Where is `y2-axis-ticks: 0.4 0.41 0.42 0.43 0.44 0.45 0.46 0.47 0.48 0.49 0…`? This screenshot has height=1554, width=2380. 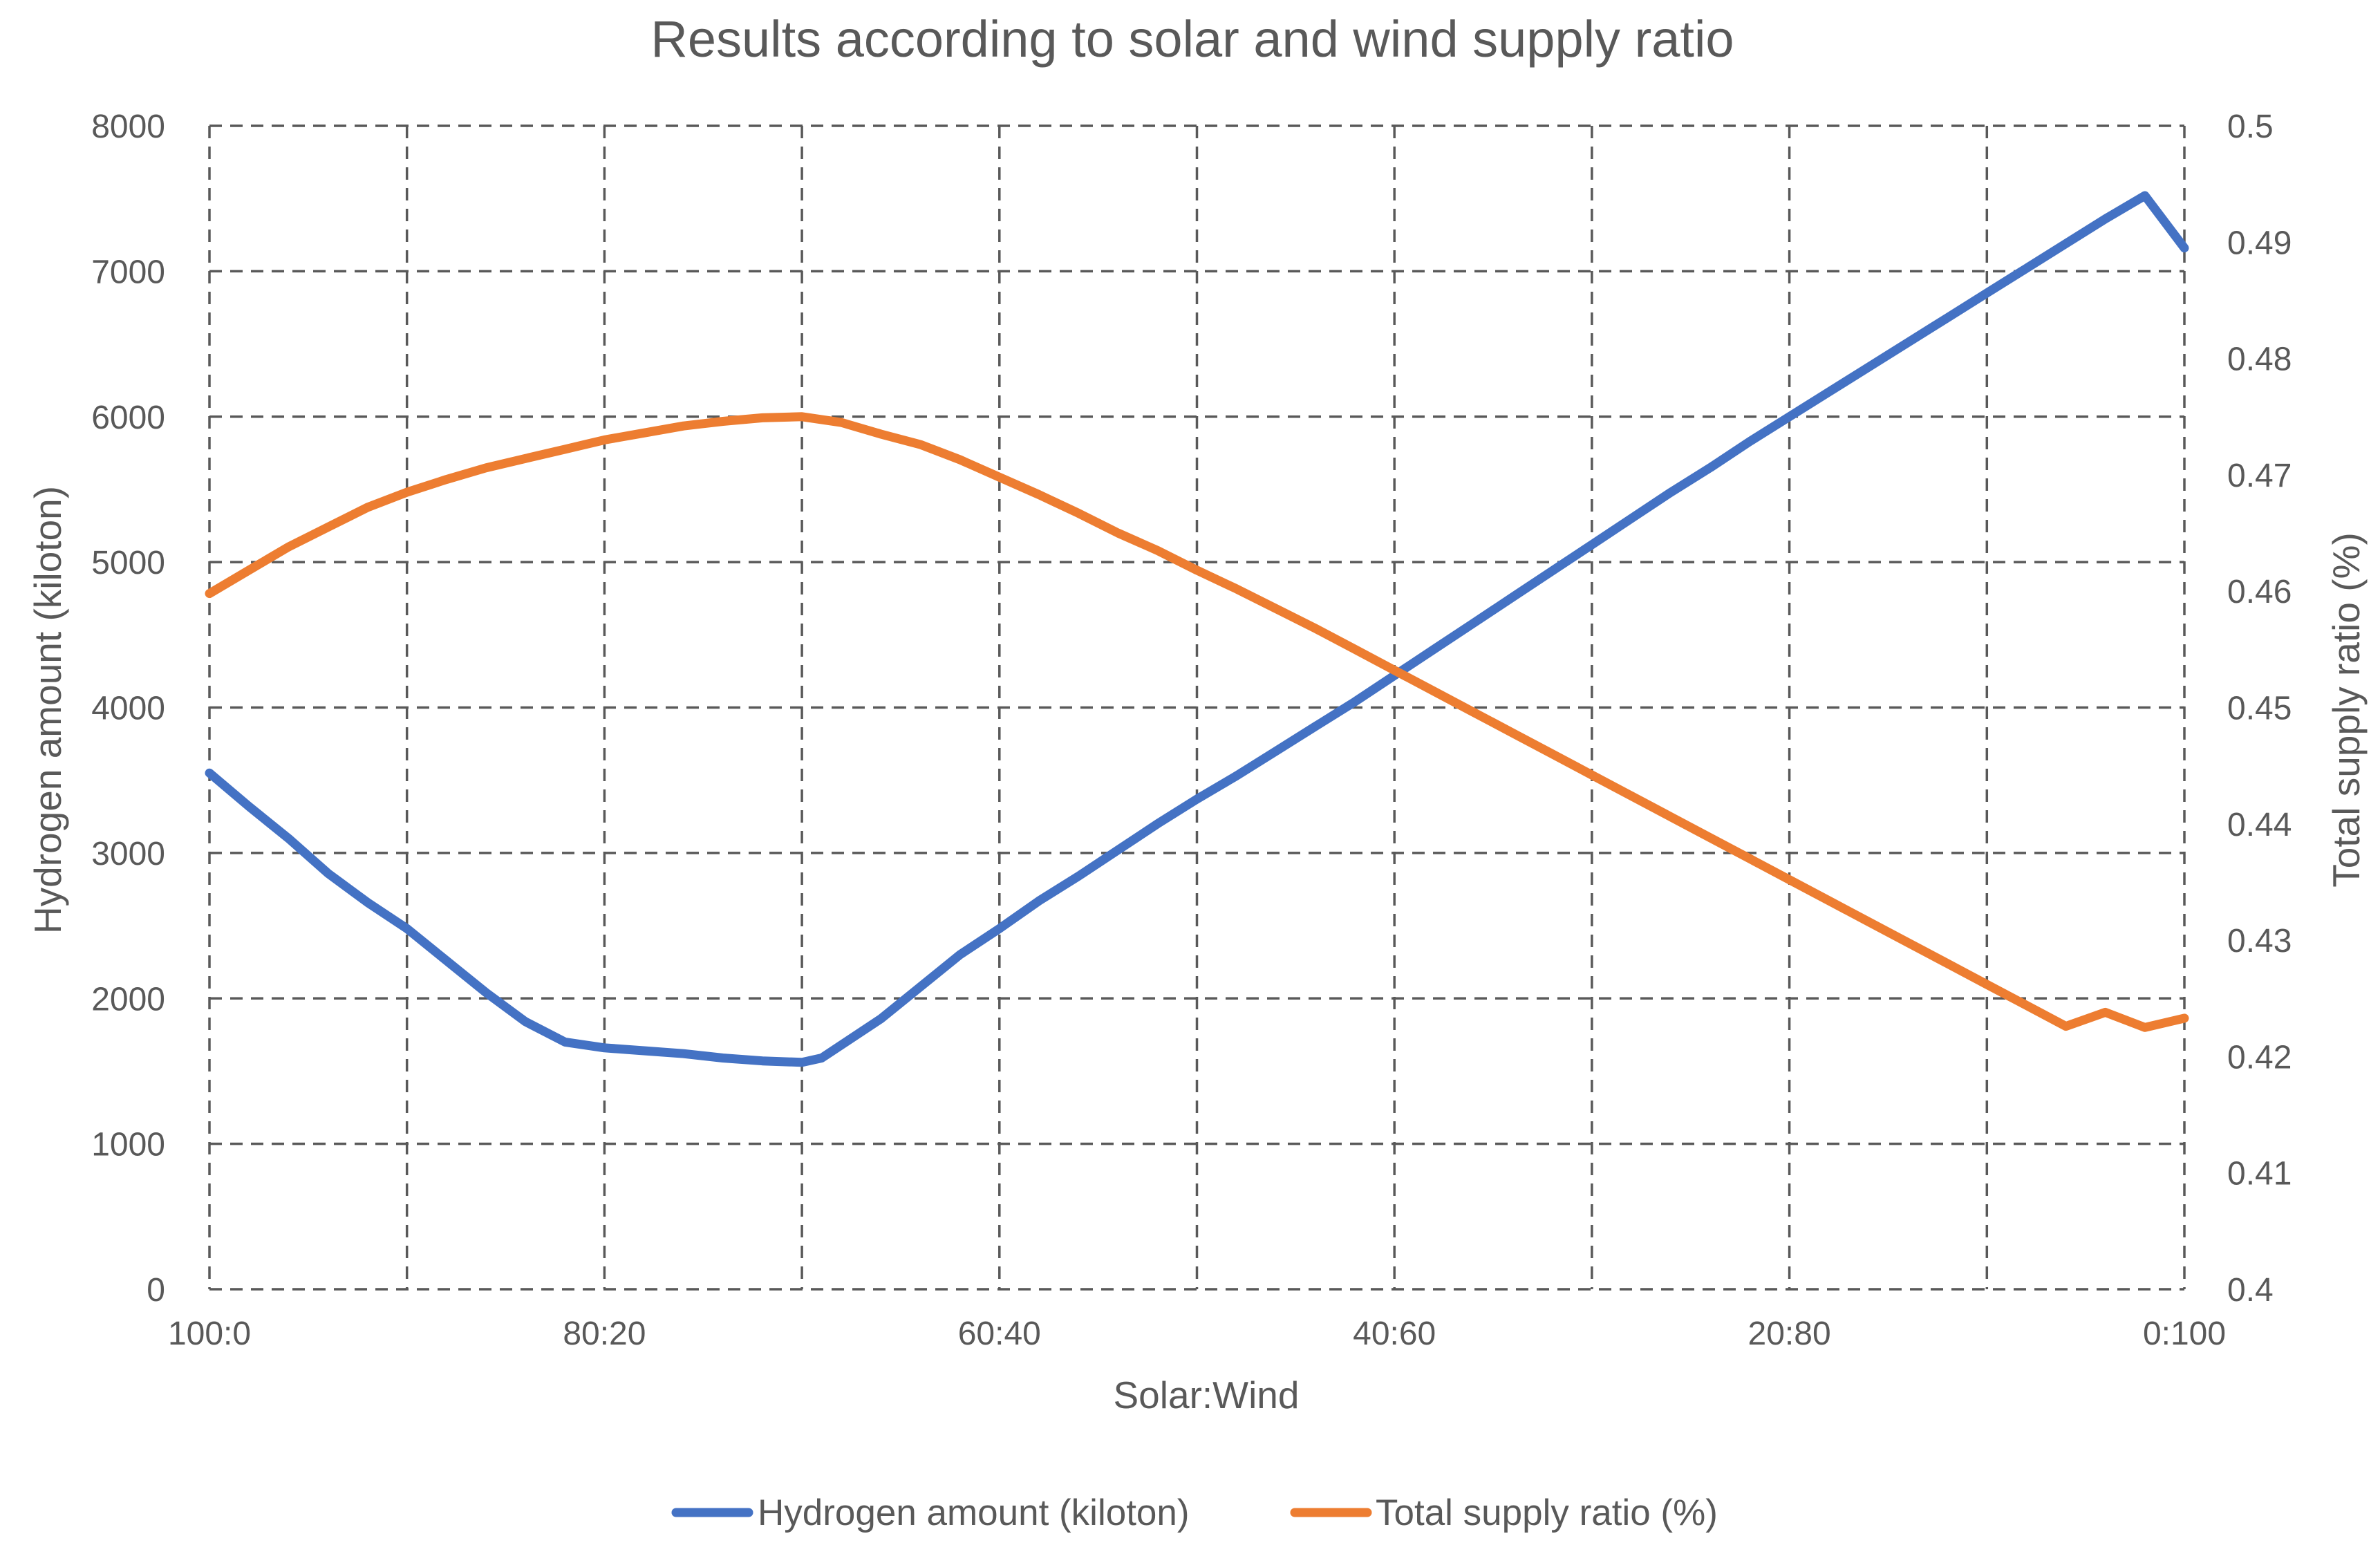
y2-axis-ticks: 0.4 0.41 0.42 0.43 0.44 0.45 0.46 0.47 0.48 0.49 0… is located at coordinates (2259, 709).